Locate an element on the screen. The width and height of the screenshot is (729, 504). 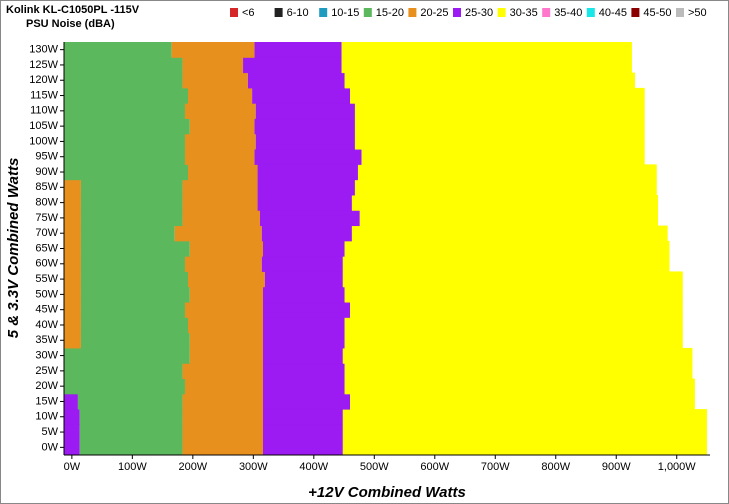
y-tick-label: 65W is located at coordinates (46, 248).